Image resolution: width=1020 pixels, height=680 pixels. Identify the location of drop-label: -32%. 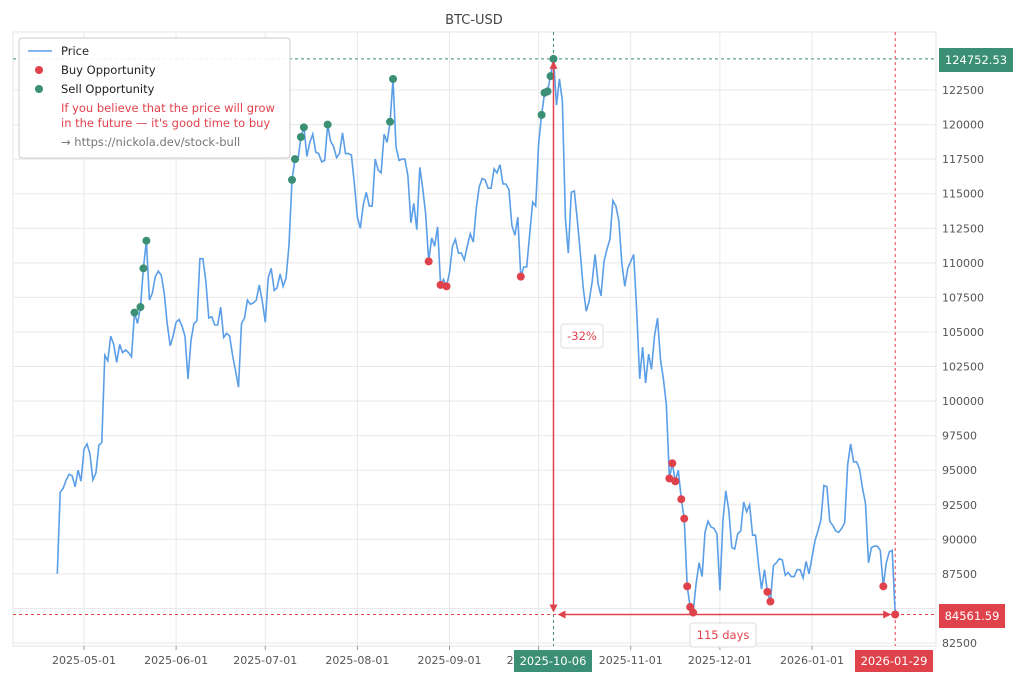
(582, 336).